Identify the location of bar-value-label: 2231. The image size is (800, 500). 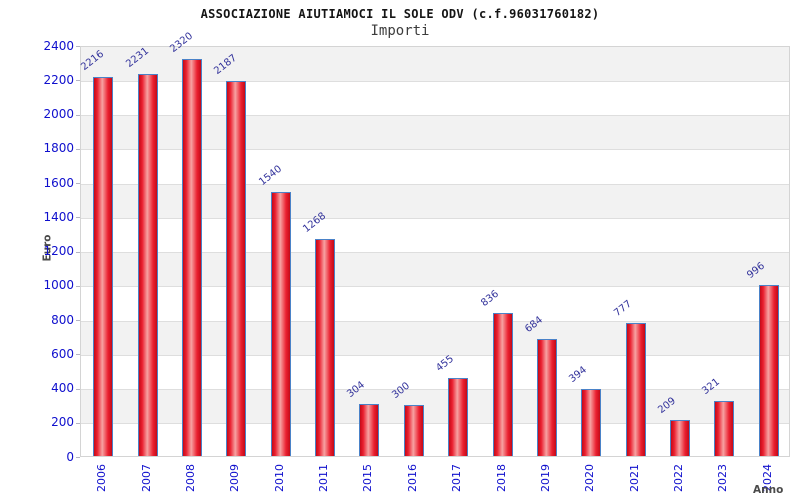
(137, 57).